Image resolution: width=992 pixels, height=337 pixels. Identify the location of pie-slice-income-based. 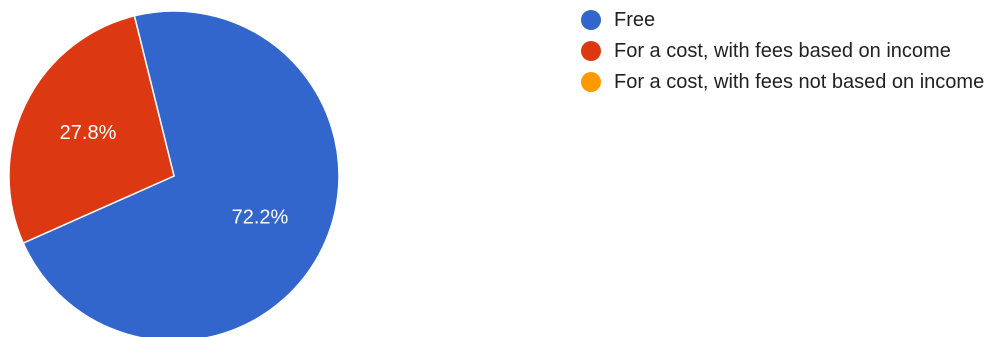
(91, 129).